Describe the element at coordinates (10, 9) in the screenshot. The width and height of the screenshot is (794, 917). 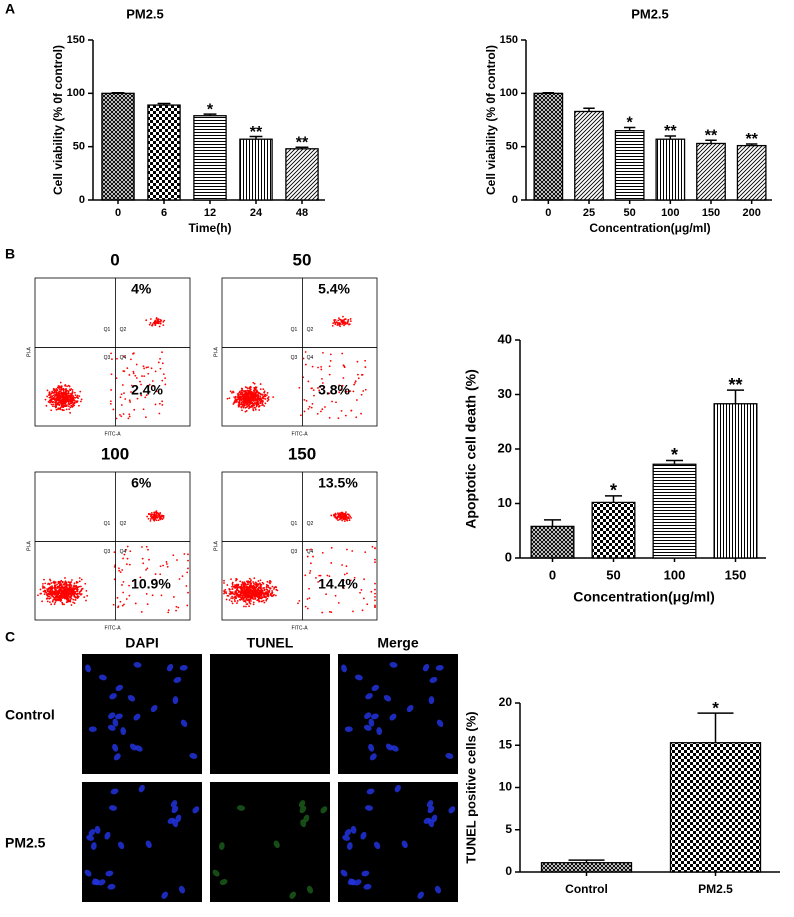
I see `panel-label: A` at that location.